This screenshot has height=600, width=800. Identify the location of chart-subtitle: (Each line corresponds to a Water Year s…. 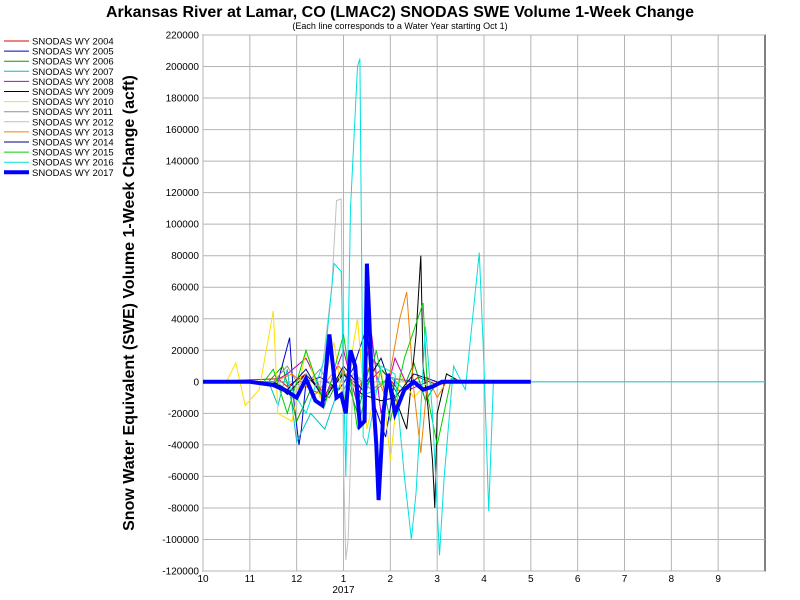
(399, 26).